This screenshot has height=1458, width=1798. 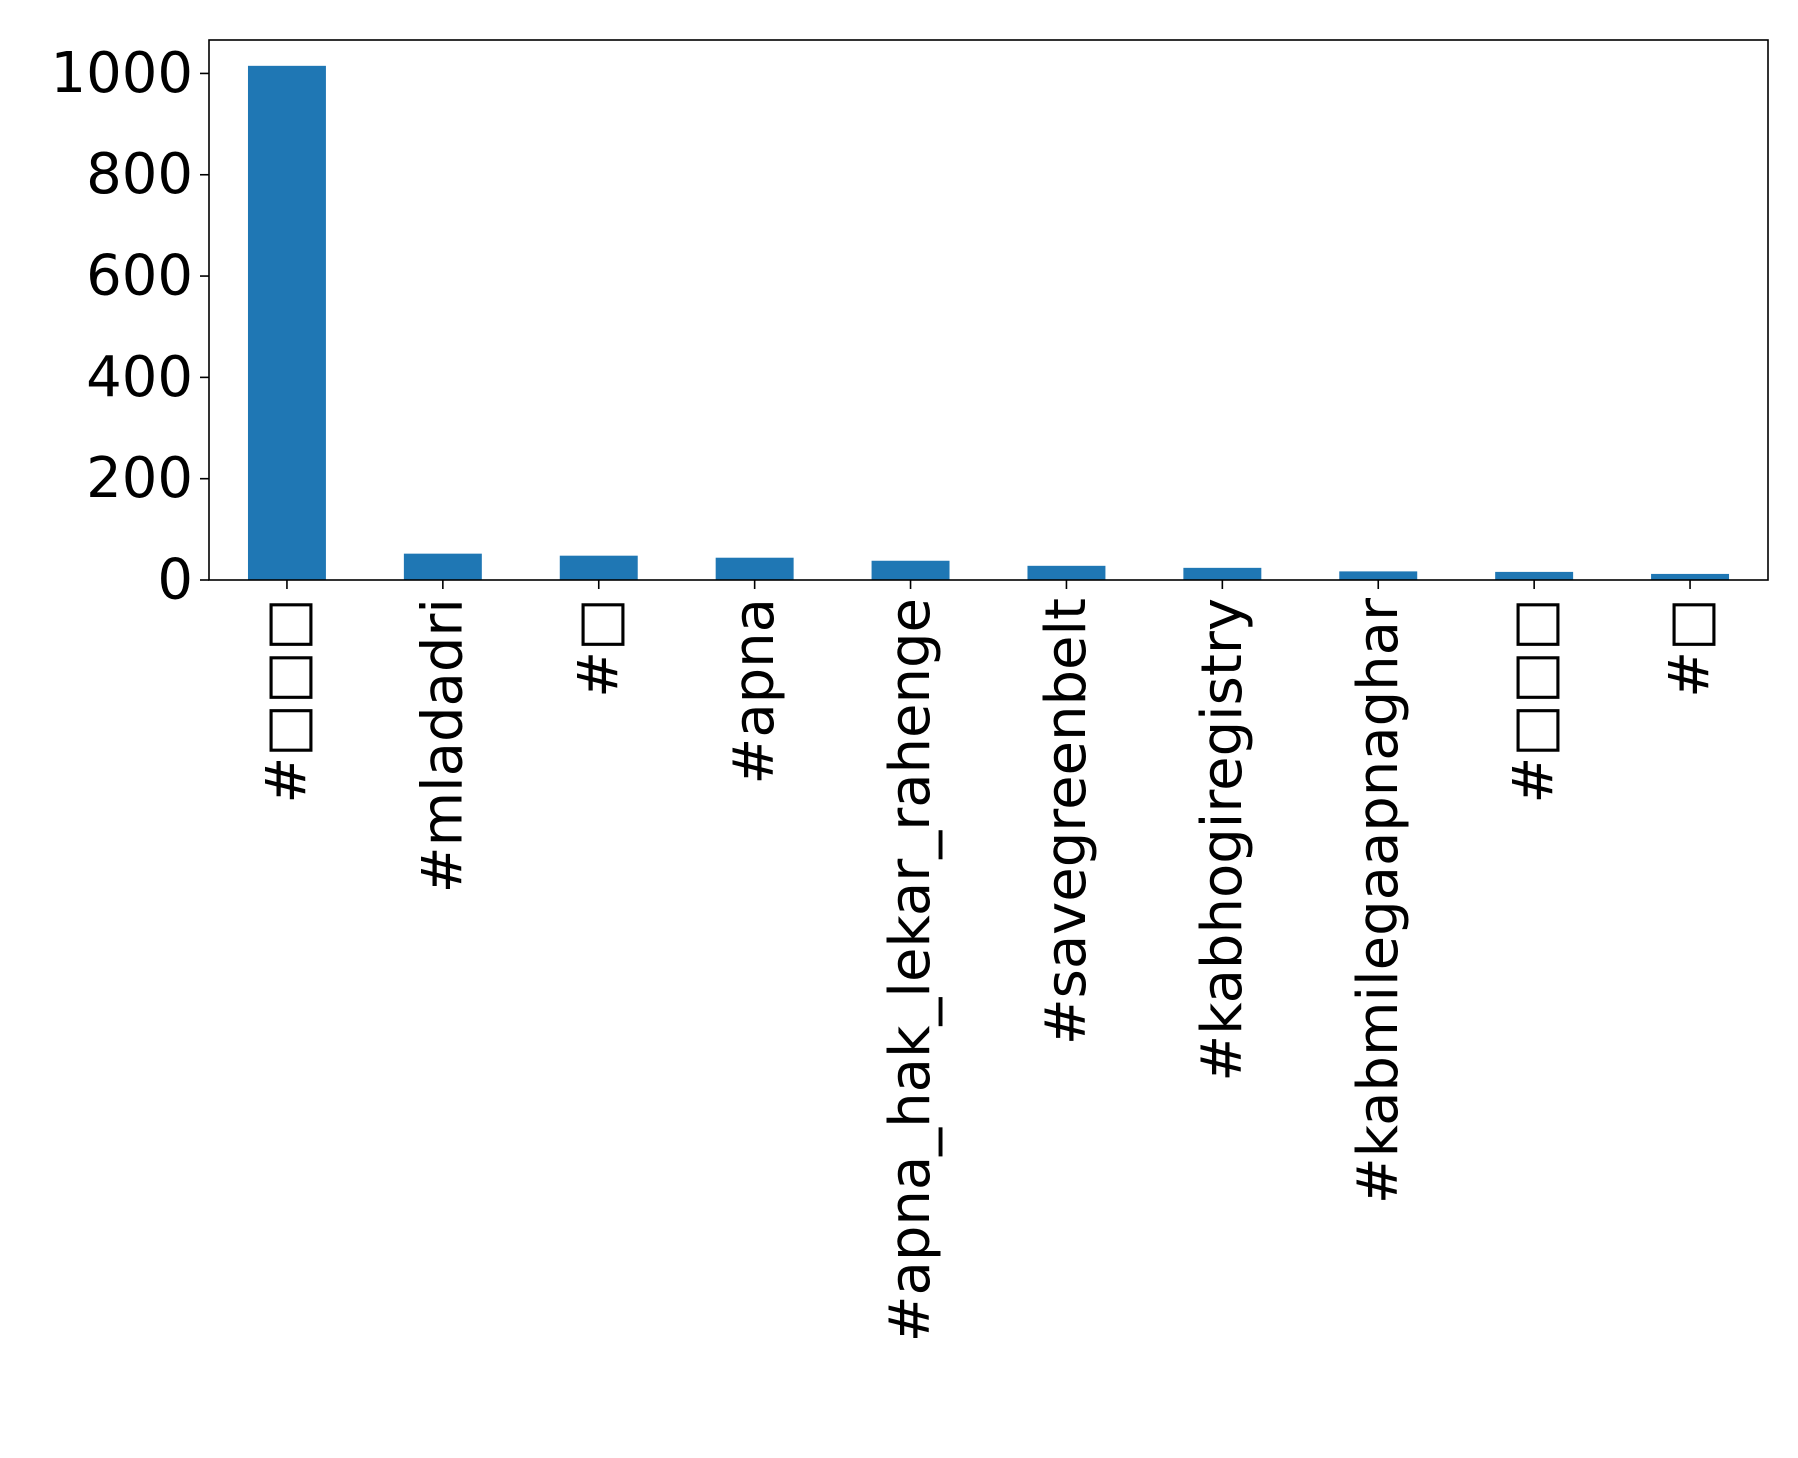 What do you see at coordinates (1066, 821) in the screenshot?
I see `x-tick-label: #savegreenbelt` at bounding box center [1066, 821].